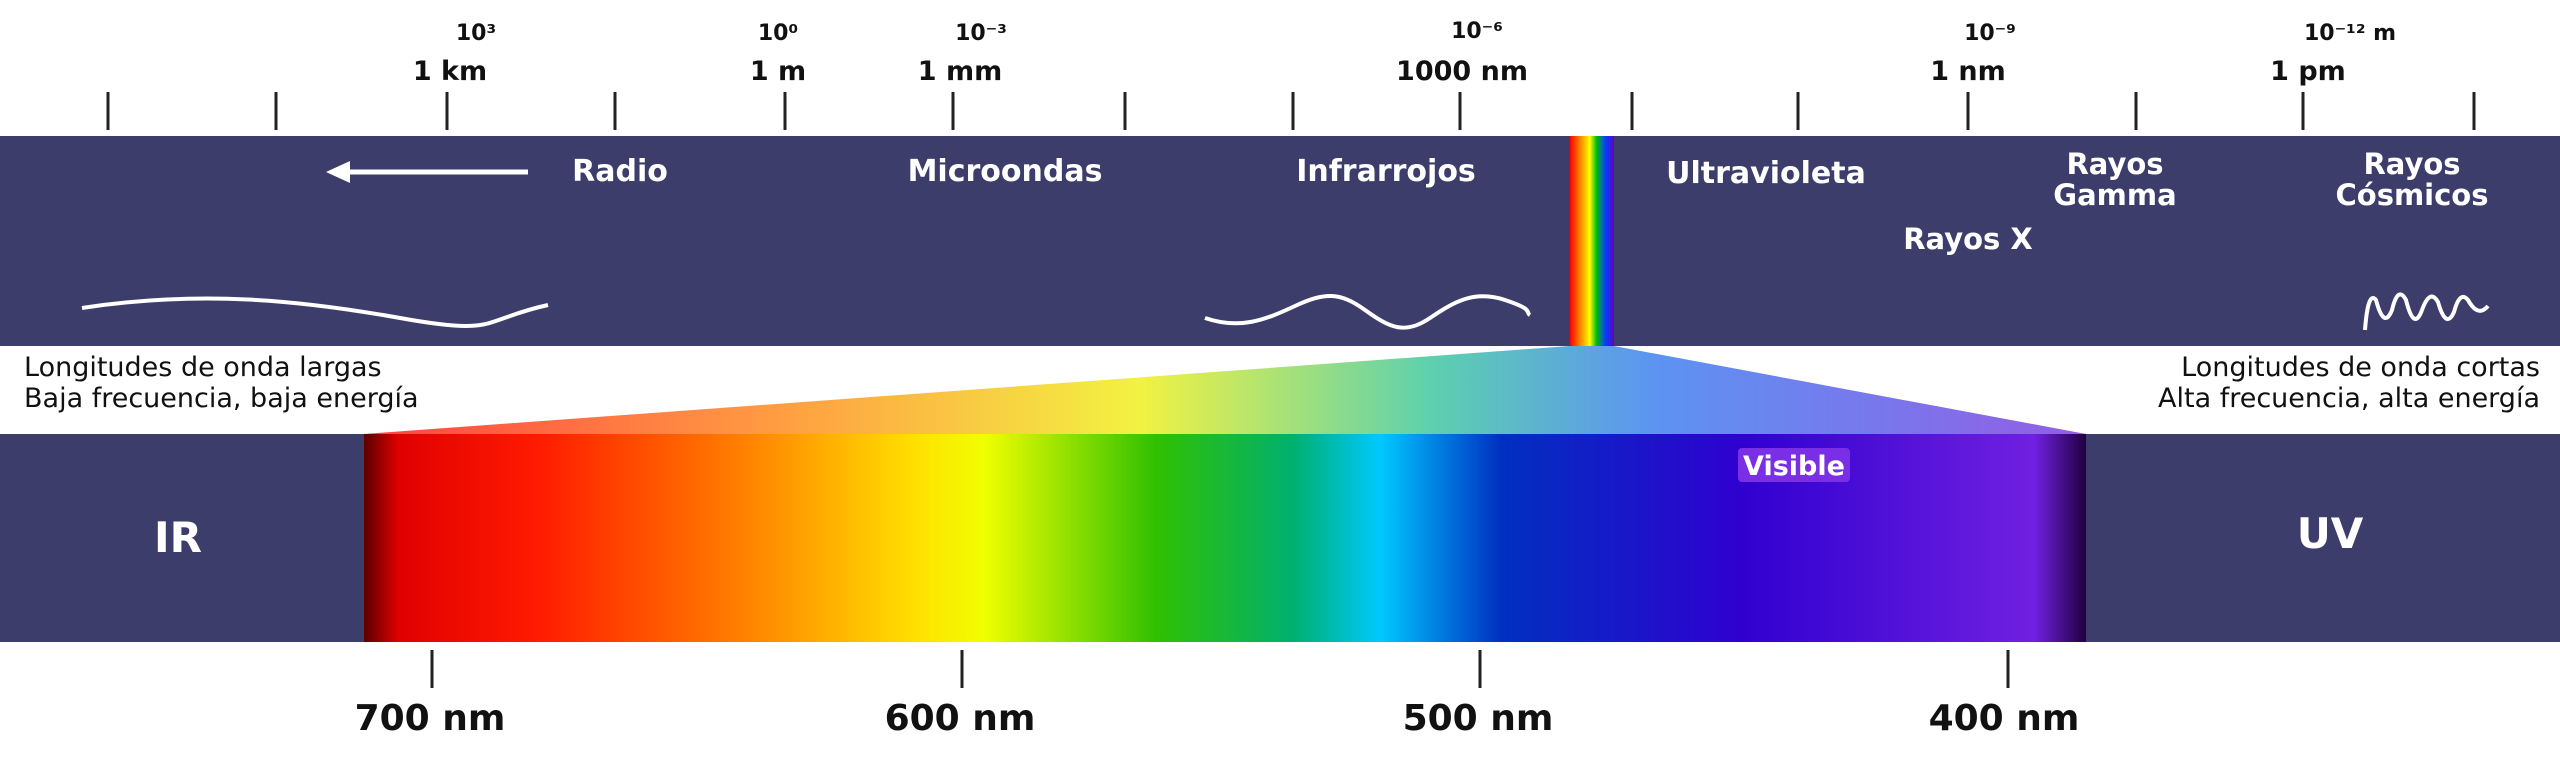  I want to click on band-label-cosmic: Cósmicos, so click(2411, 195).